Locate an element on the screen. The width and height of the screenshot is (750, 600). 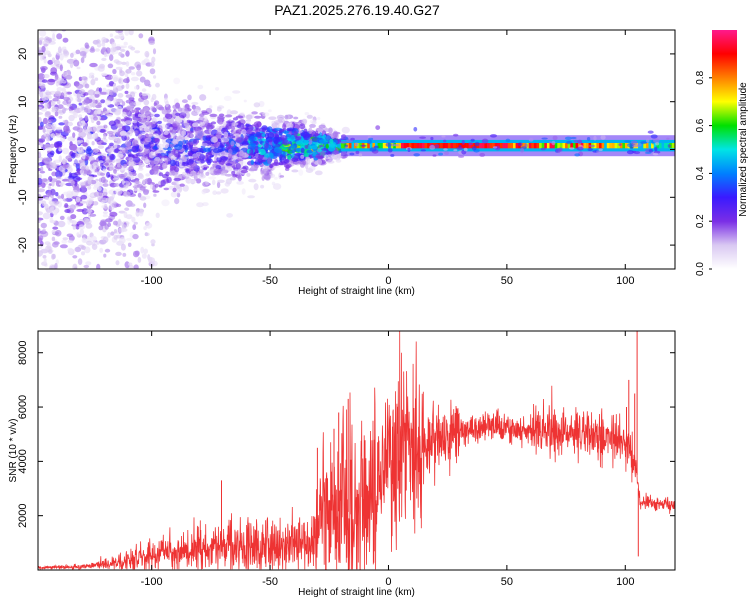
x-tick-label: 50 is located at coordinates (507, 281).